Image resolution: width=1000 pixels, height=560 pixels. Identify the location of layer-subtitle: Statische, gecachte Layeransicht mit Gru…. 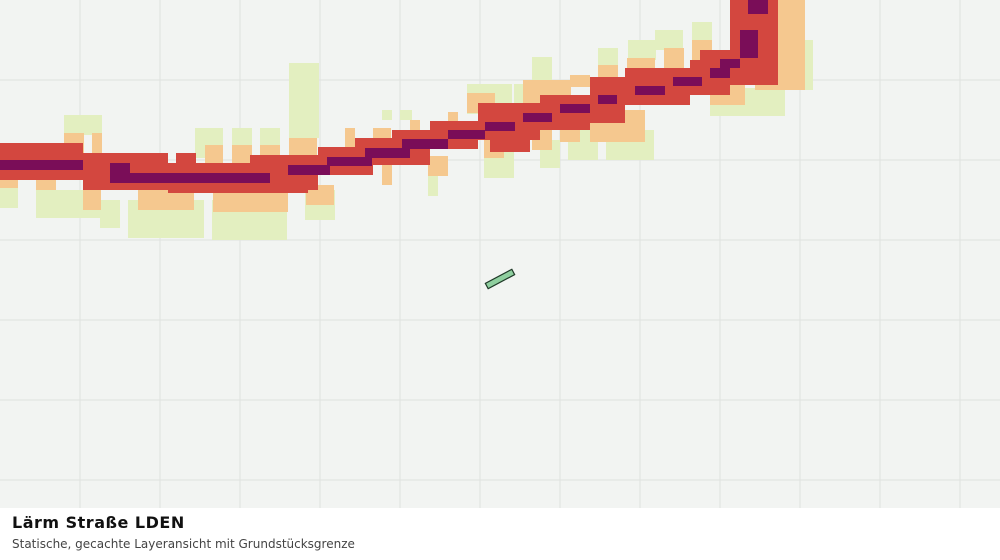
(183, 544).